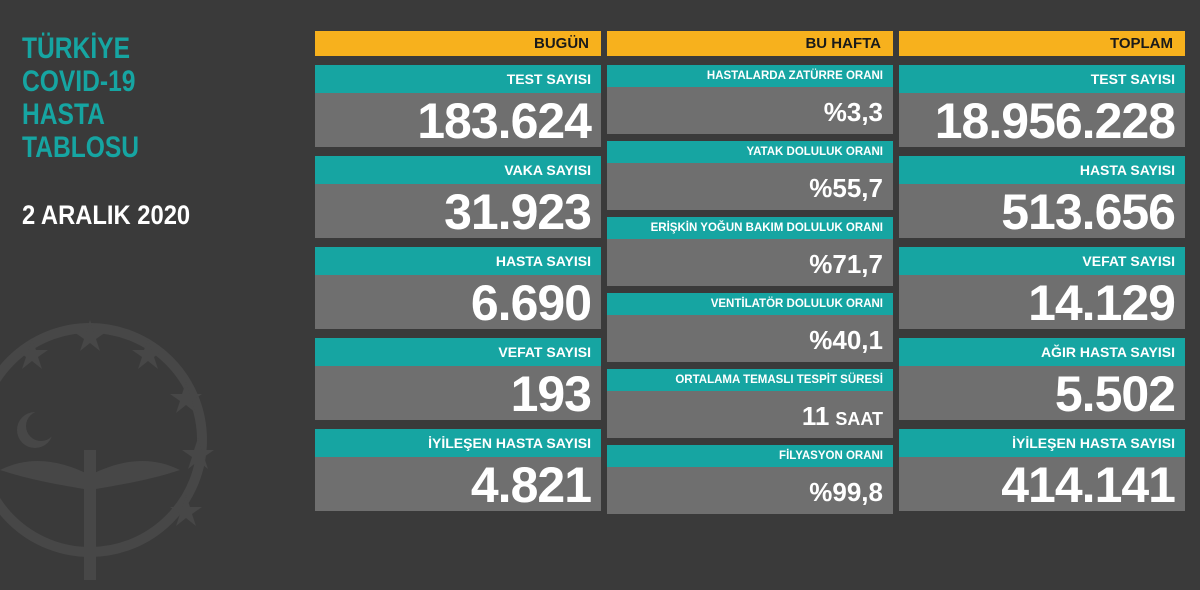  I want to click on today-card: TEST SAYISI 183.624, so click(458, 107).